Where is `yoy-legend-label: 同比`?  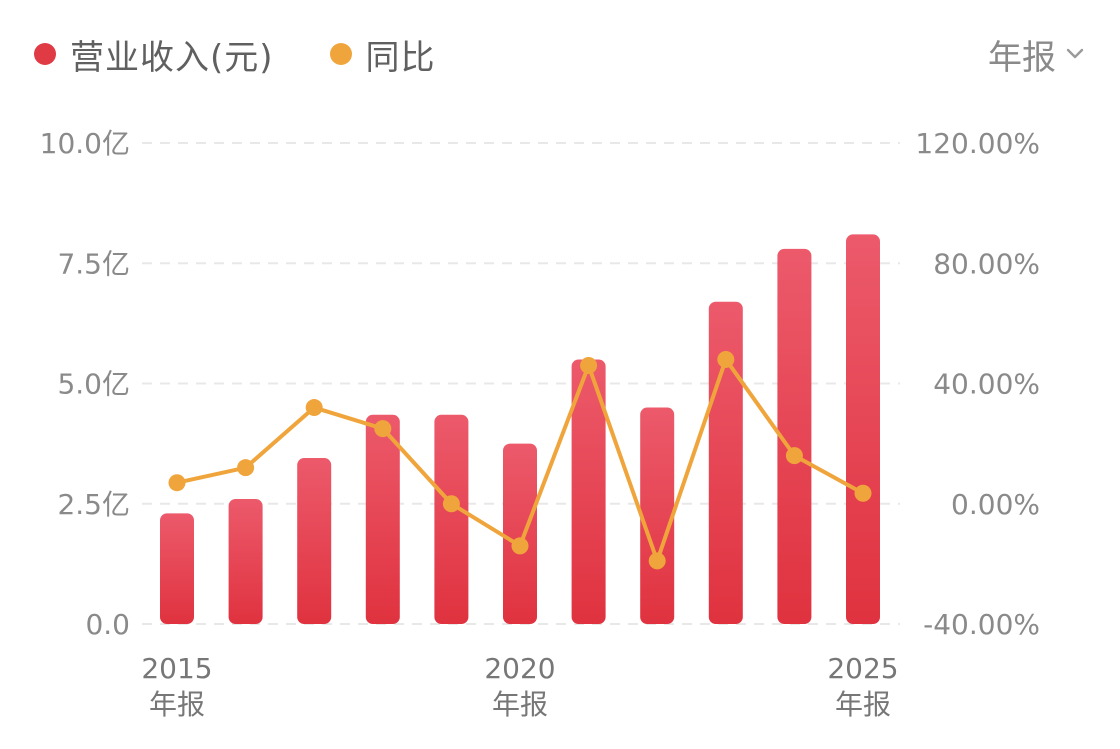
yoy-legend-label: 同比 is located at coordinates (400, 57).